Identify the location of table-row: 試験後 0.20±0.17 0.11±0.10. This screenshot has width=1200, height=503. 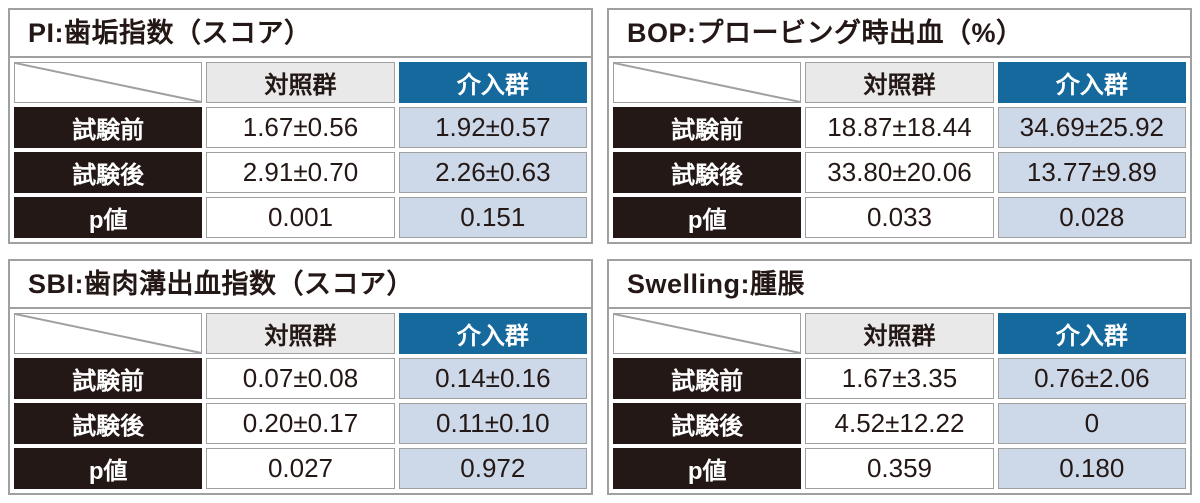
(300, 423).